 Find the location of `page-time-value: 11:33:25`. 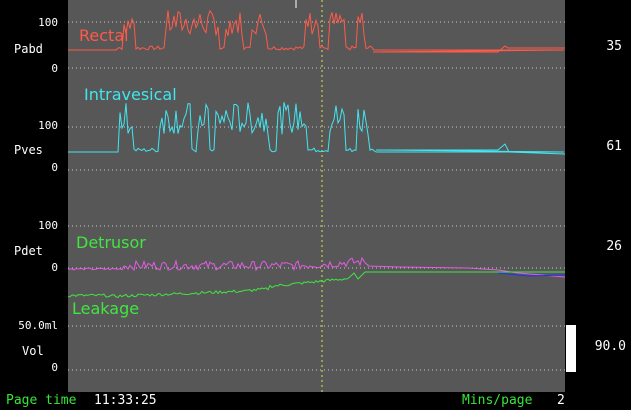

page-time-value: 11:33:25 is located at coordinates (125, 400).